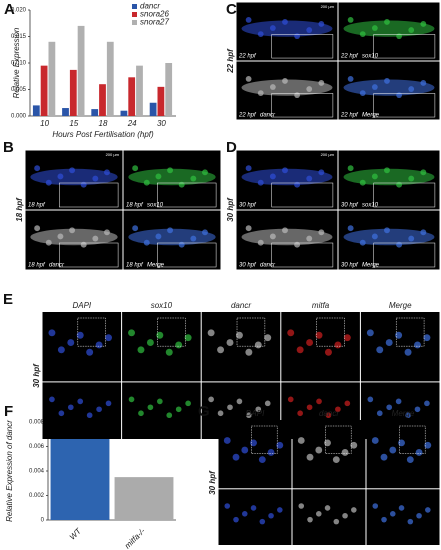  I want to click on y-tick-label: 0.008, so click(37, 423).